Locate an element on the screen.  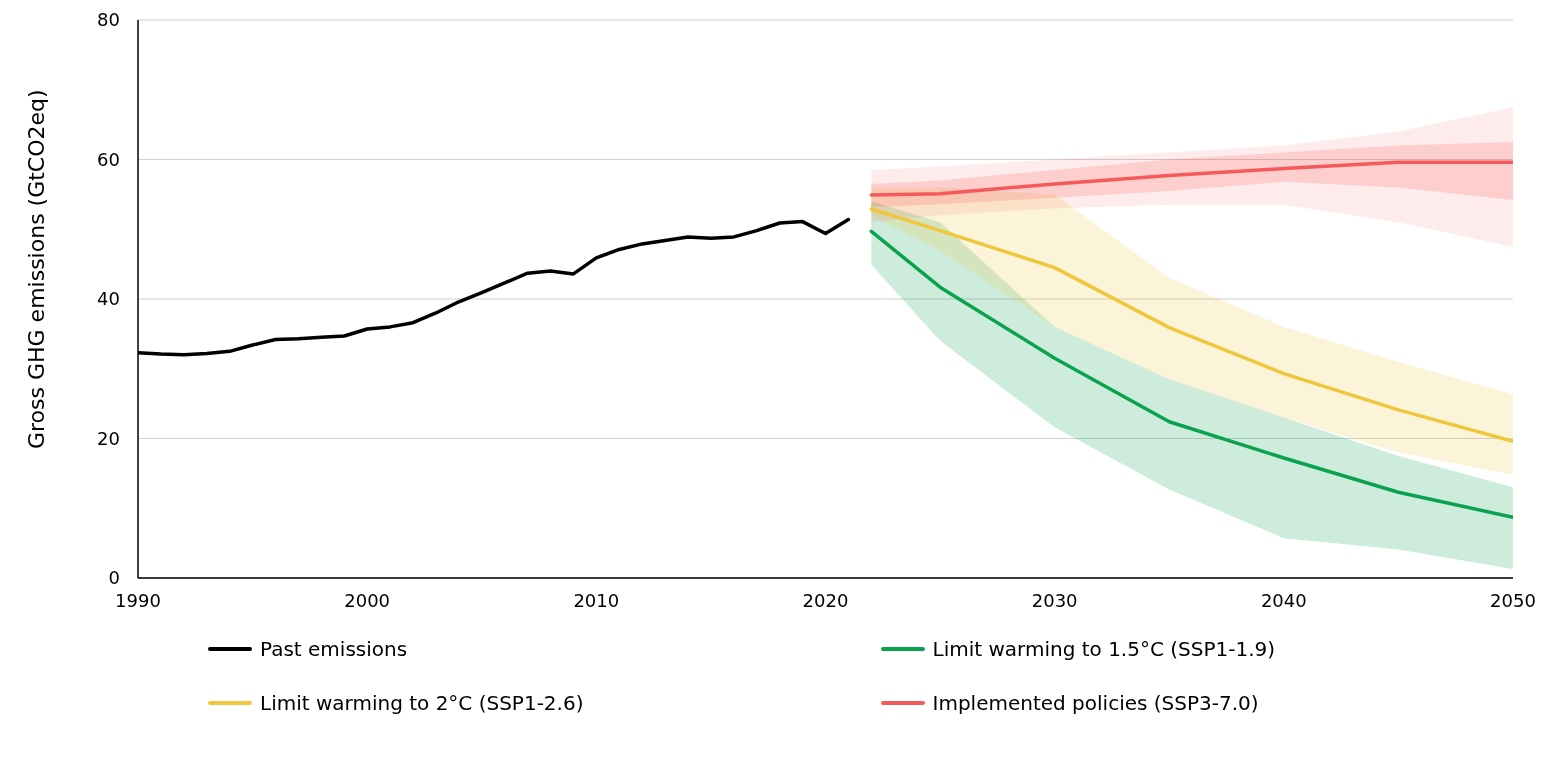
legend-label: Past emissions is located at coordinates (334, 649).